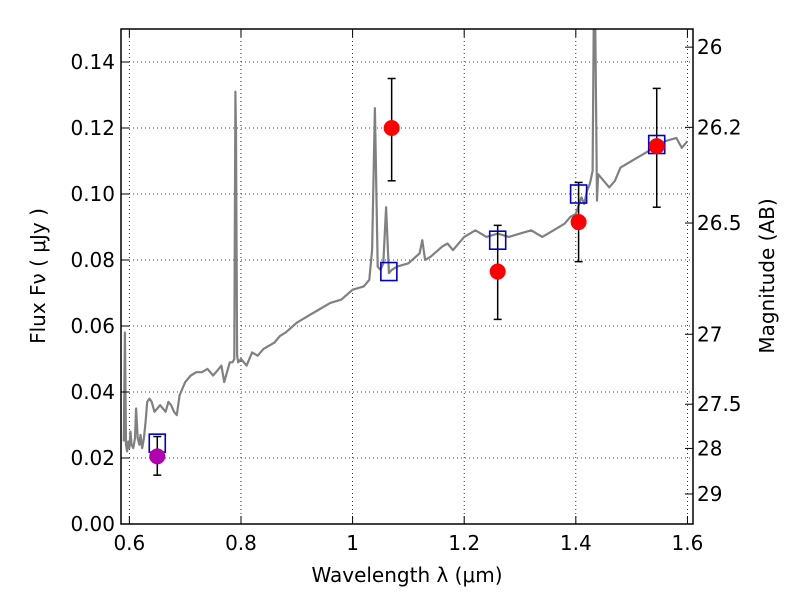 The image size is (800, 600). What do you see at coordinates (406, 575) in the screenshot?
I see `x-axis-label: Wavelength λ (μm)` at bounding box center [406, 575].